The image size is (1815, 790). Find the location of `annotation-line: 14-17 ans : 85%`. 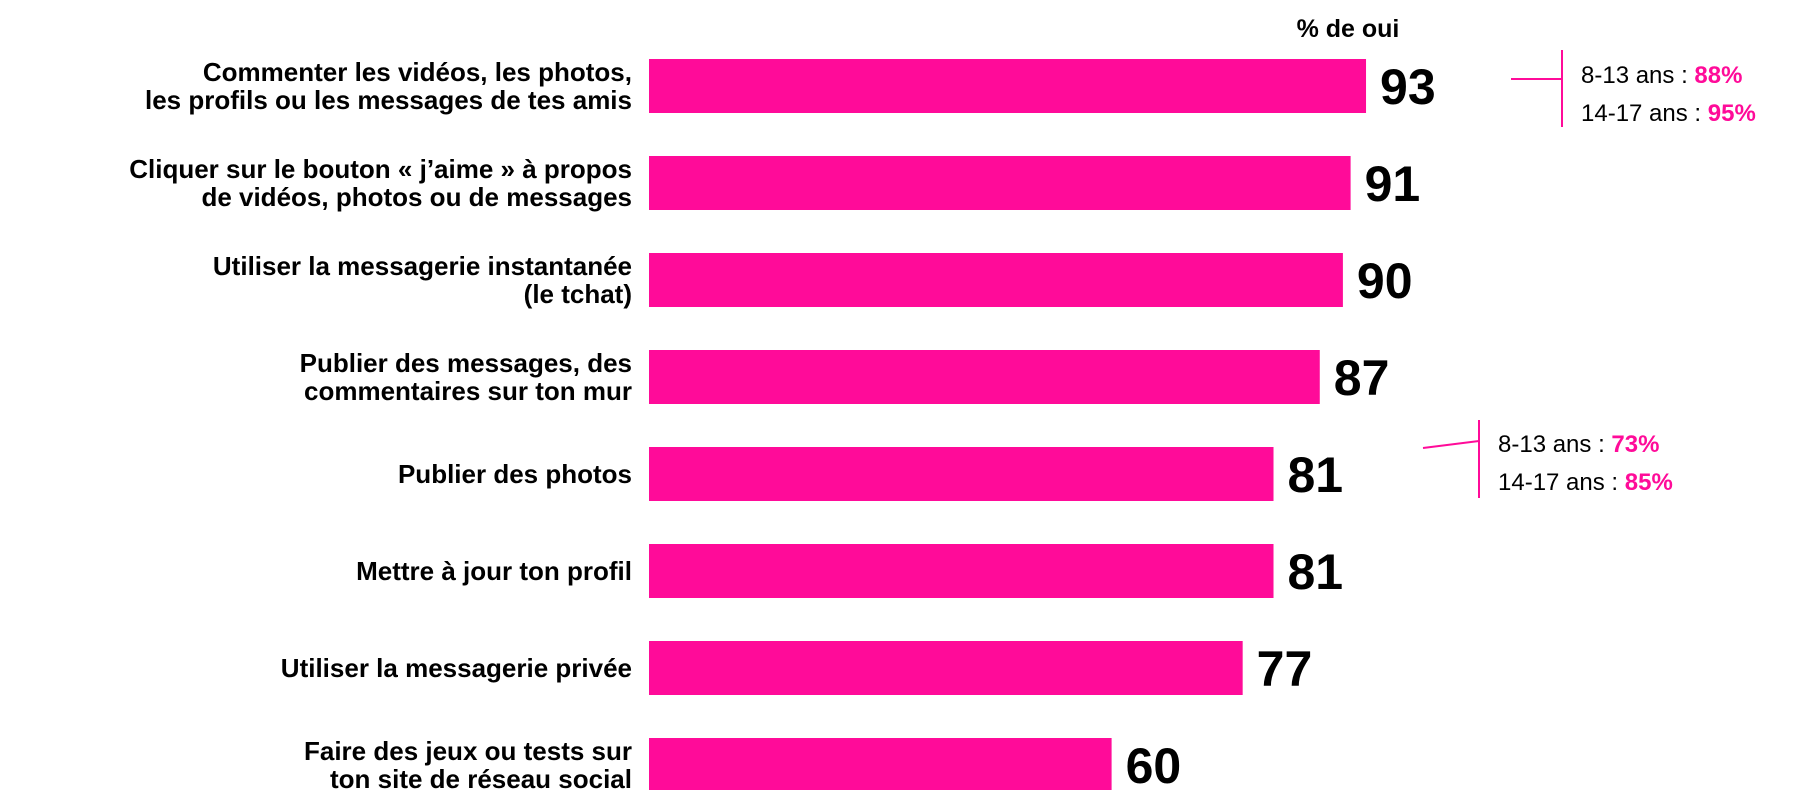

annotation-line: 14-17 ans : 85% is located at coordinates (1585, 482).